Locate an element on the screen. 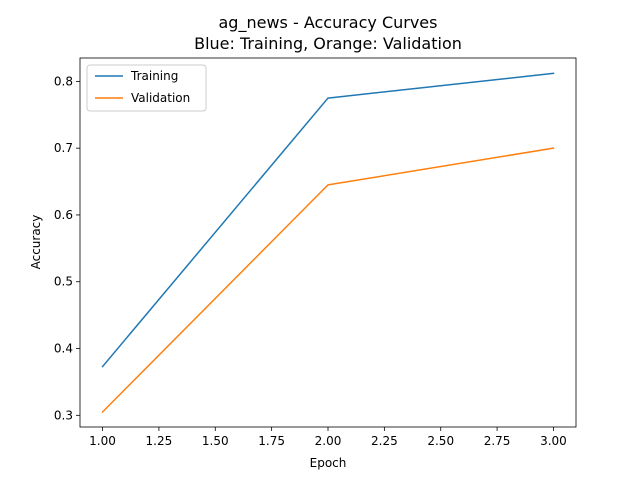 This screenshot has height=480, width=640. legend: Training Validation is located at coordinates (146, 88).